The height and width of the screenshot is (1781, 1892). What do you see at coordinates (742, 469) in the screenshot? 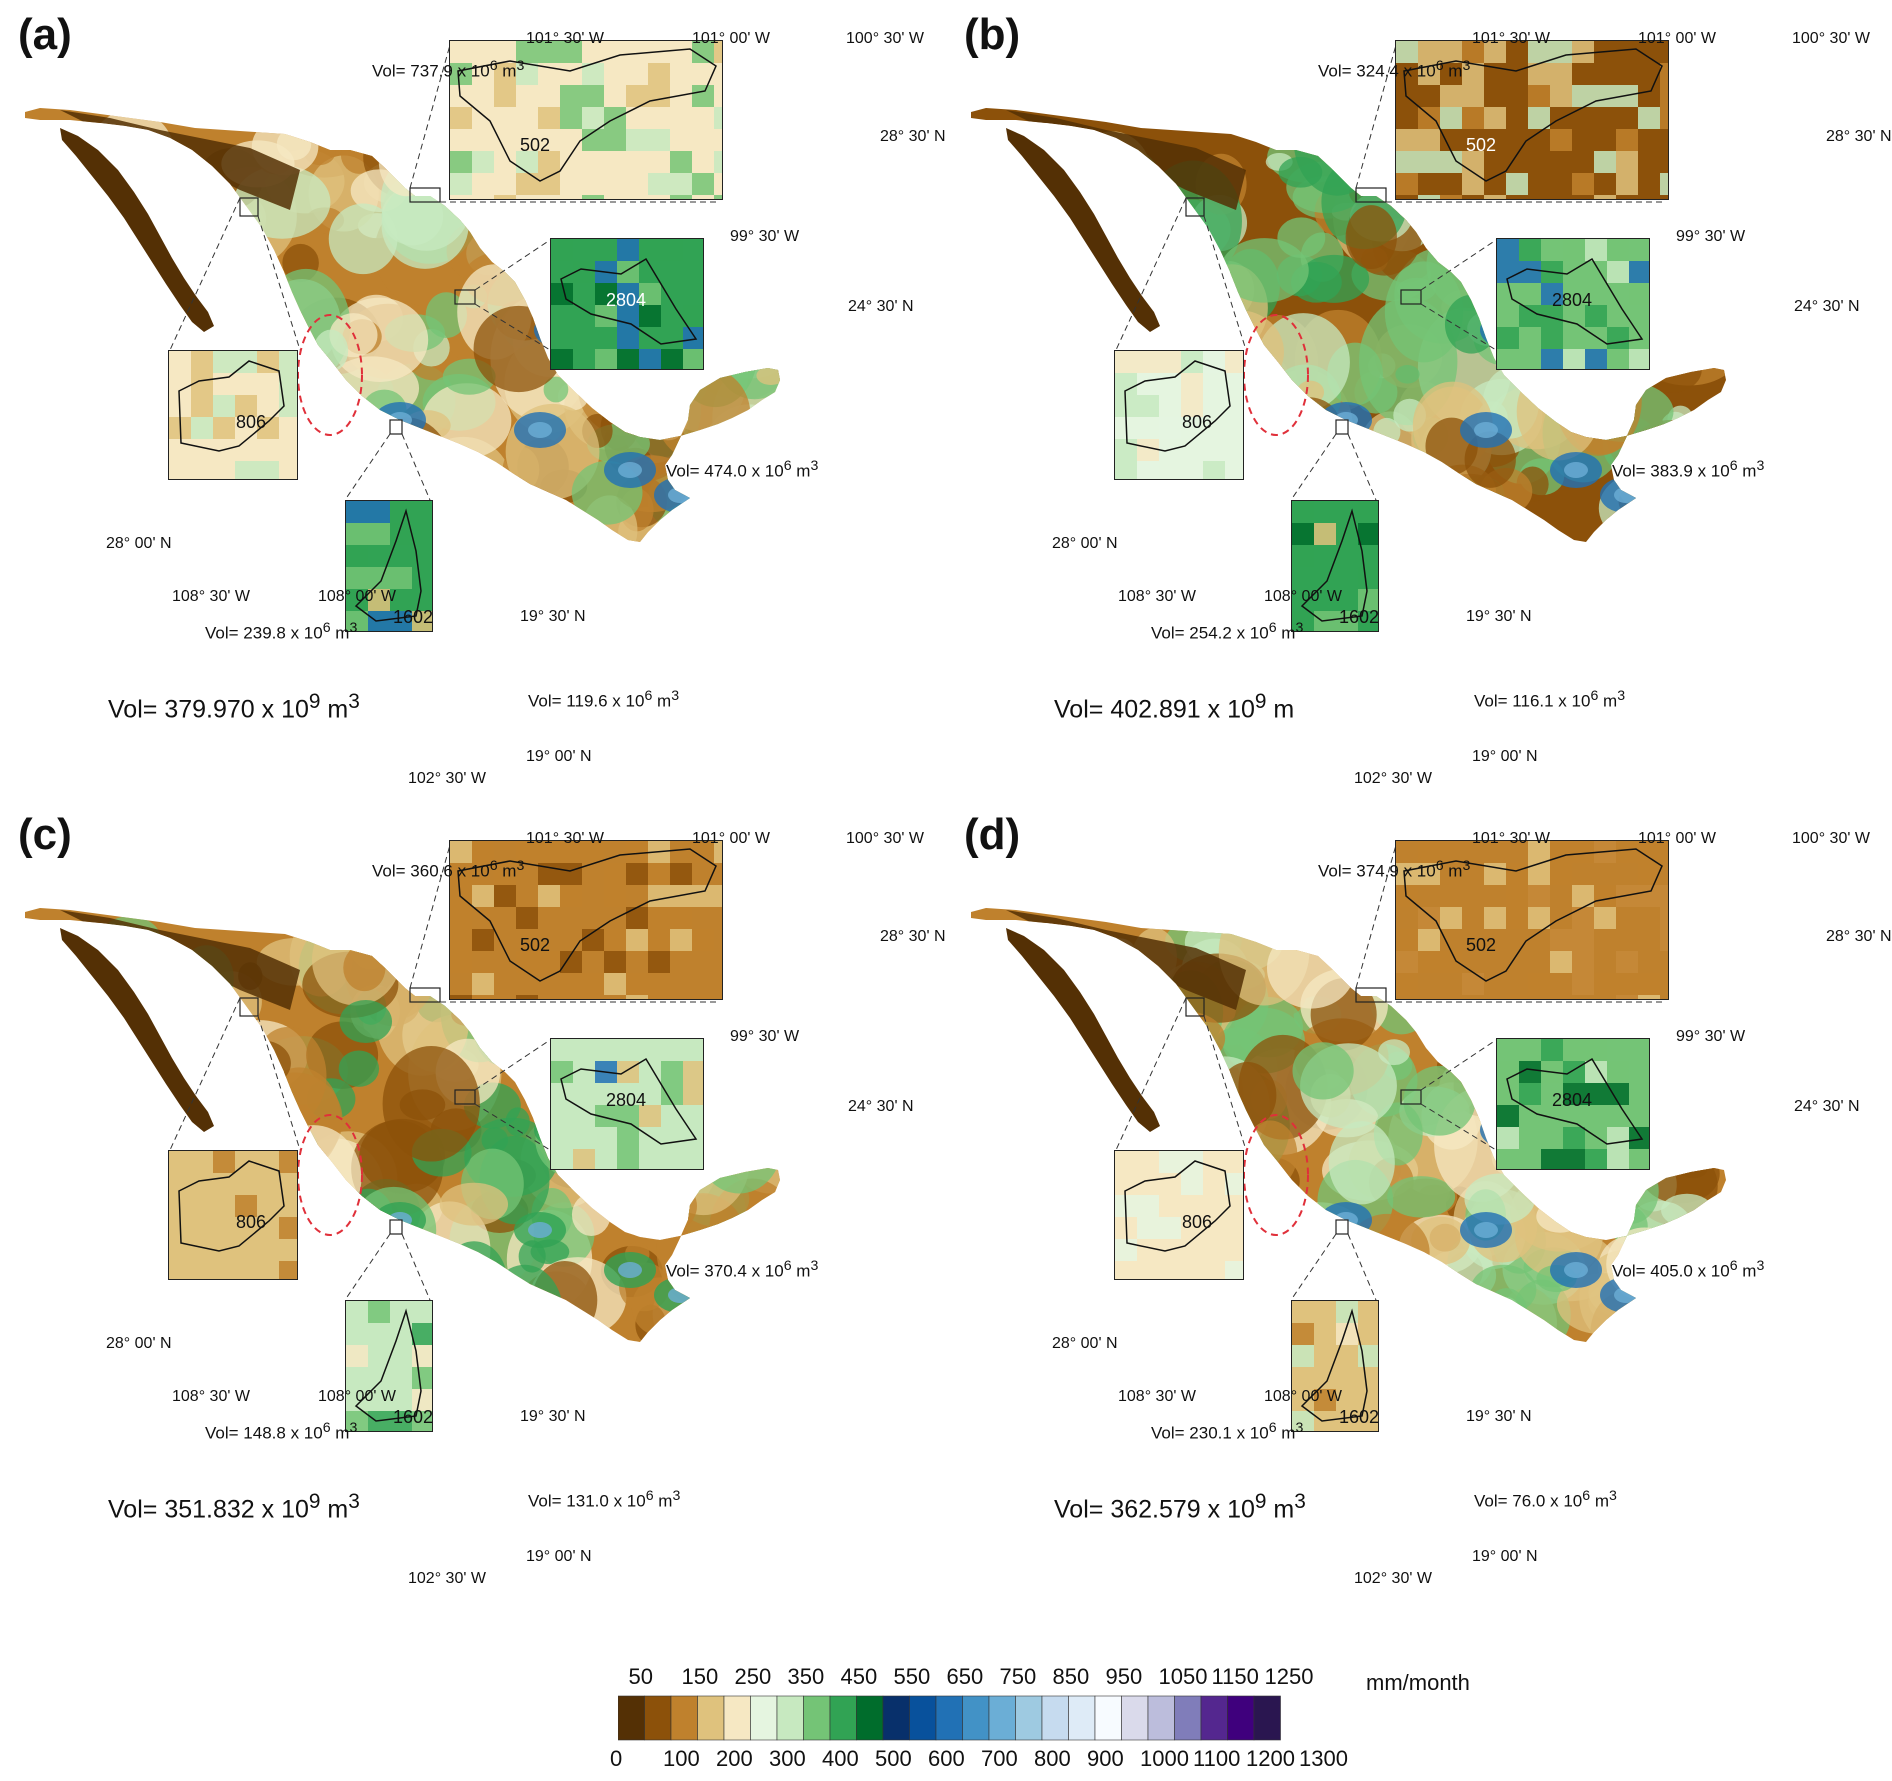
I see `vol-2804: Vol= 474.0 x 106 m3` at bounding box center [742, 469].